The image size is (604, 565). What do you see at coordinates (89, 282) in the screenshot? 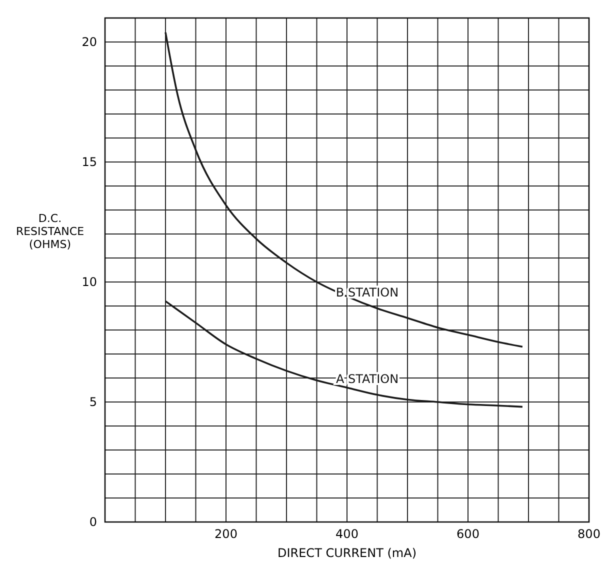
I see `y-tick-label: 10` at bounding box center [89, 282].